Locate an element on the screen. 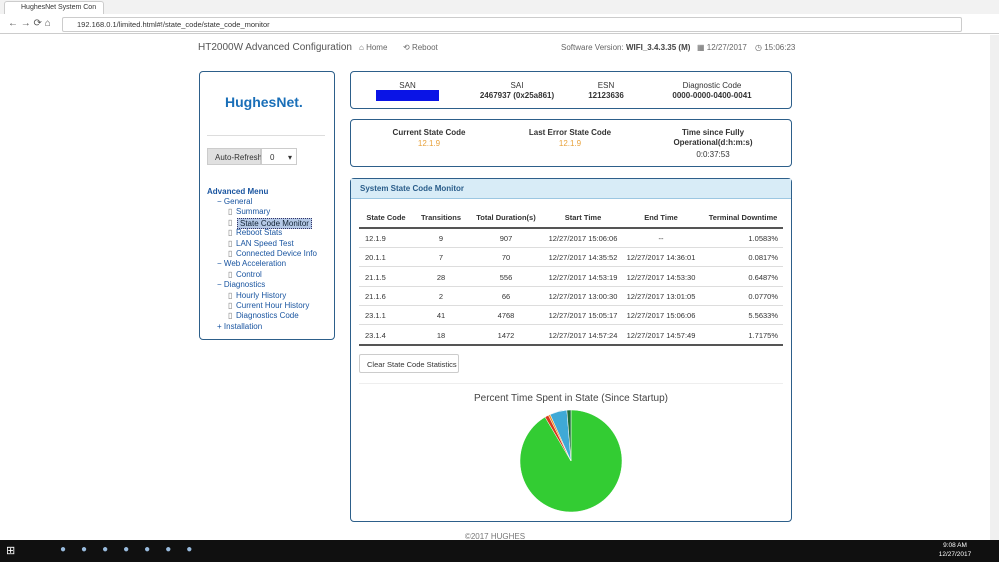  menu-group: − General is located at coordinates (235, 201).